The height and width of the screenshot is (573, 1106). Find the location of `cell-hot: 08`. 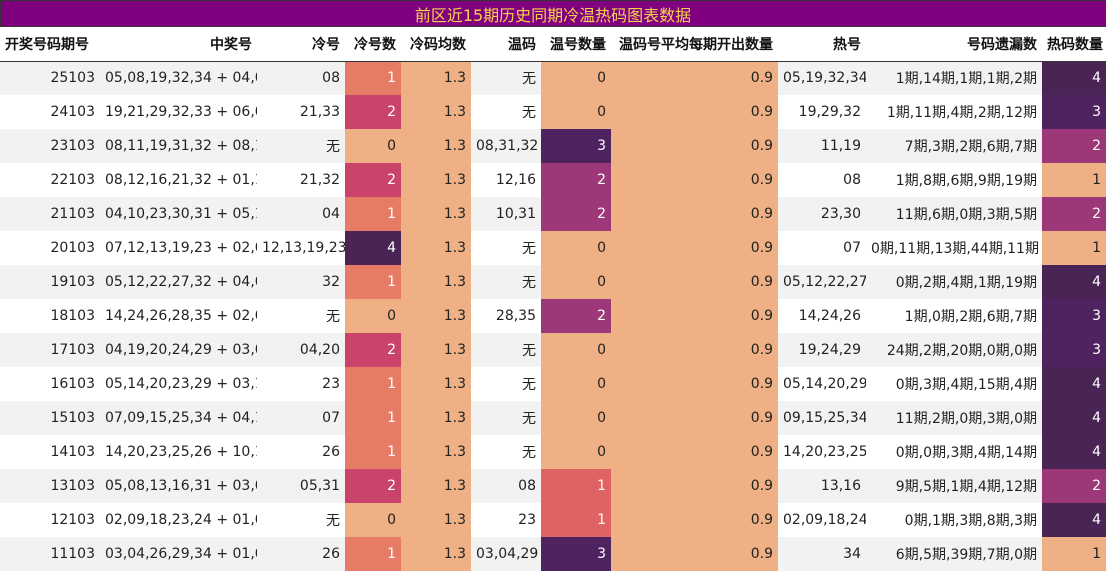

cell-hot: 08 is located at coordinates (822, 180).